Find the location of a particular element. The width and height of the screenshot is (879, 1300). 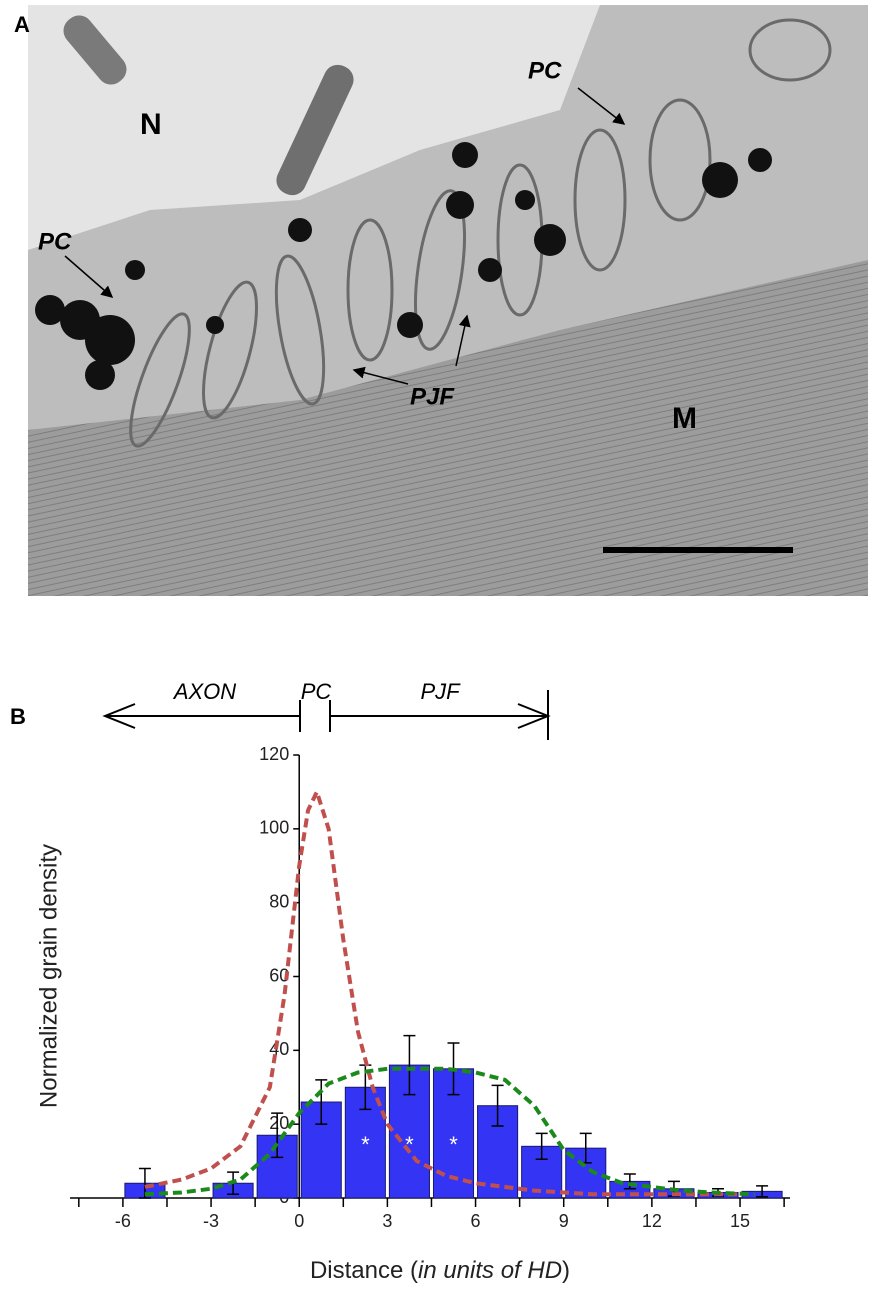

annotation: PJF is located at coordinates (432, 396).